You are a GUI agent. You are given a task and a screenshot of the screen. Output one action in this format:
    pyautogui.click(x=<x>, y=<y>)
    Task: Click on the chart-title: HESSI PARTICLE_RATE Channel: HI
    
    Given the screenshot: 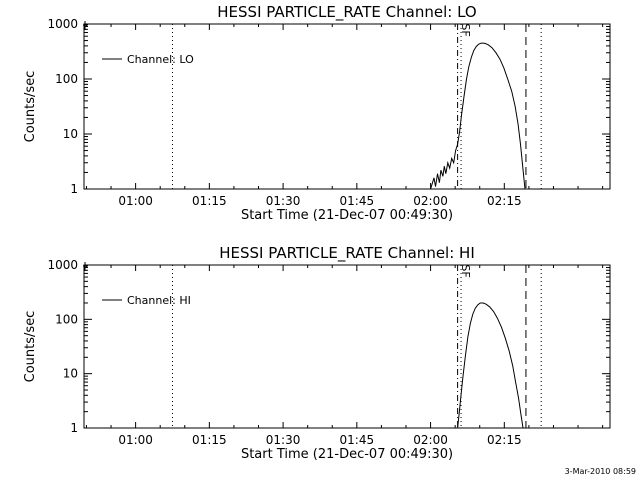 What is the action you would take?
    pyautogui.click(x=347, y=253)
    